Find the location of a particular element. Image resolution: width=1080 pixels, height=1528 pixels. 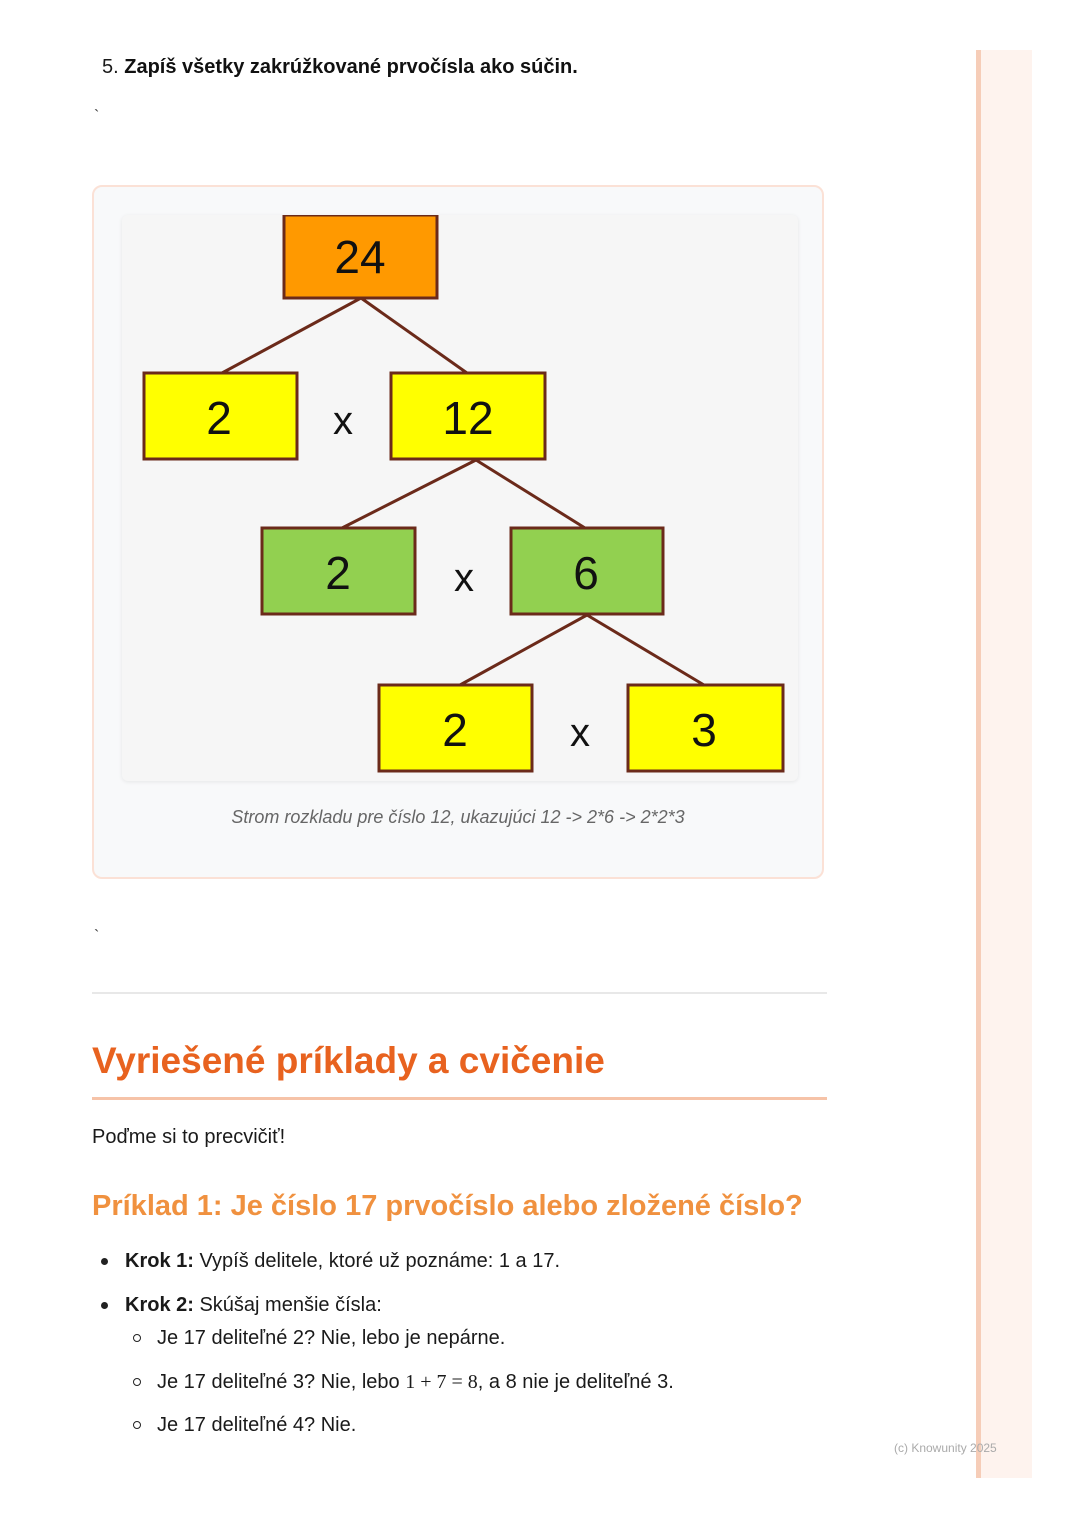

section-heading: Vyriešené príklady a cvičenie is located at coordinates (348, 1060).